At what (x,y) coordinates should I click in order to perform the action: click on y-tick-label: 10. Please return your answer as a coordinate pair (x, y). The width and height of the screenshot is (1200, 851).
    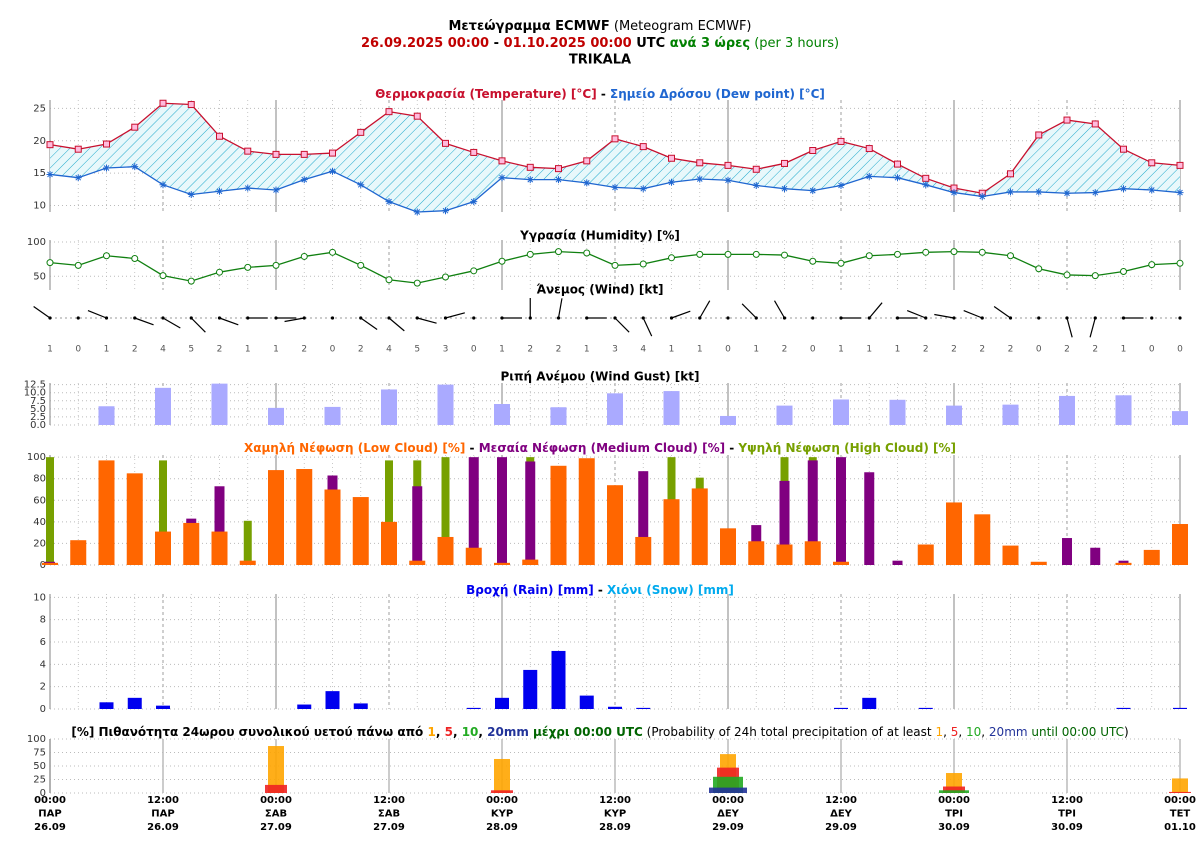
    Looking at the image, I should click on (39, 597).